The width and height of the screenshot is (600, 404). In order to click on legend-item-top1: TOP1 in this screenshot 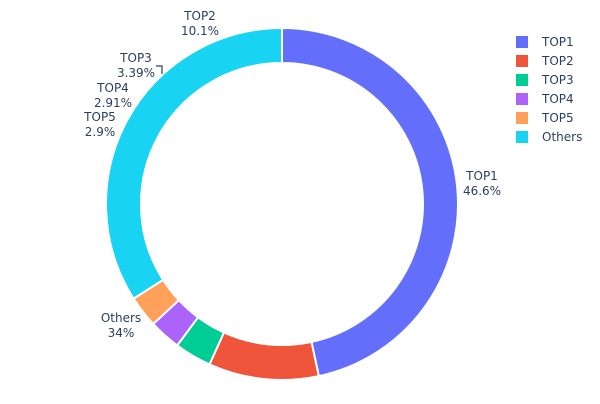, I will do `click(545, 42)`.